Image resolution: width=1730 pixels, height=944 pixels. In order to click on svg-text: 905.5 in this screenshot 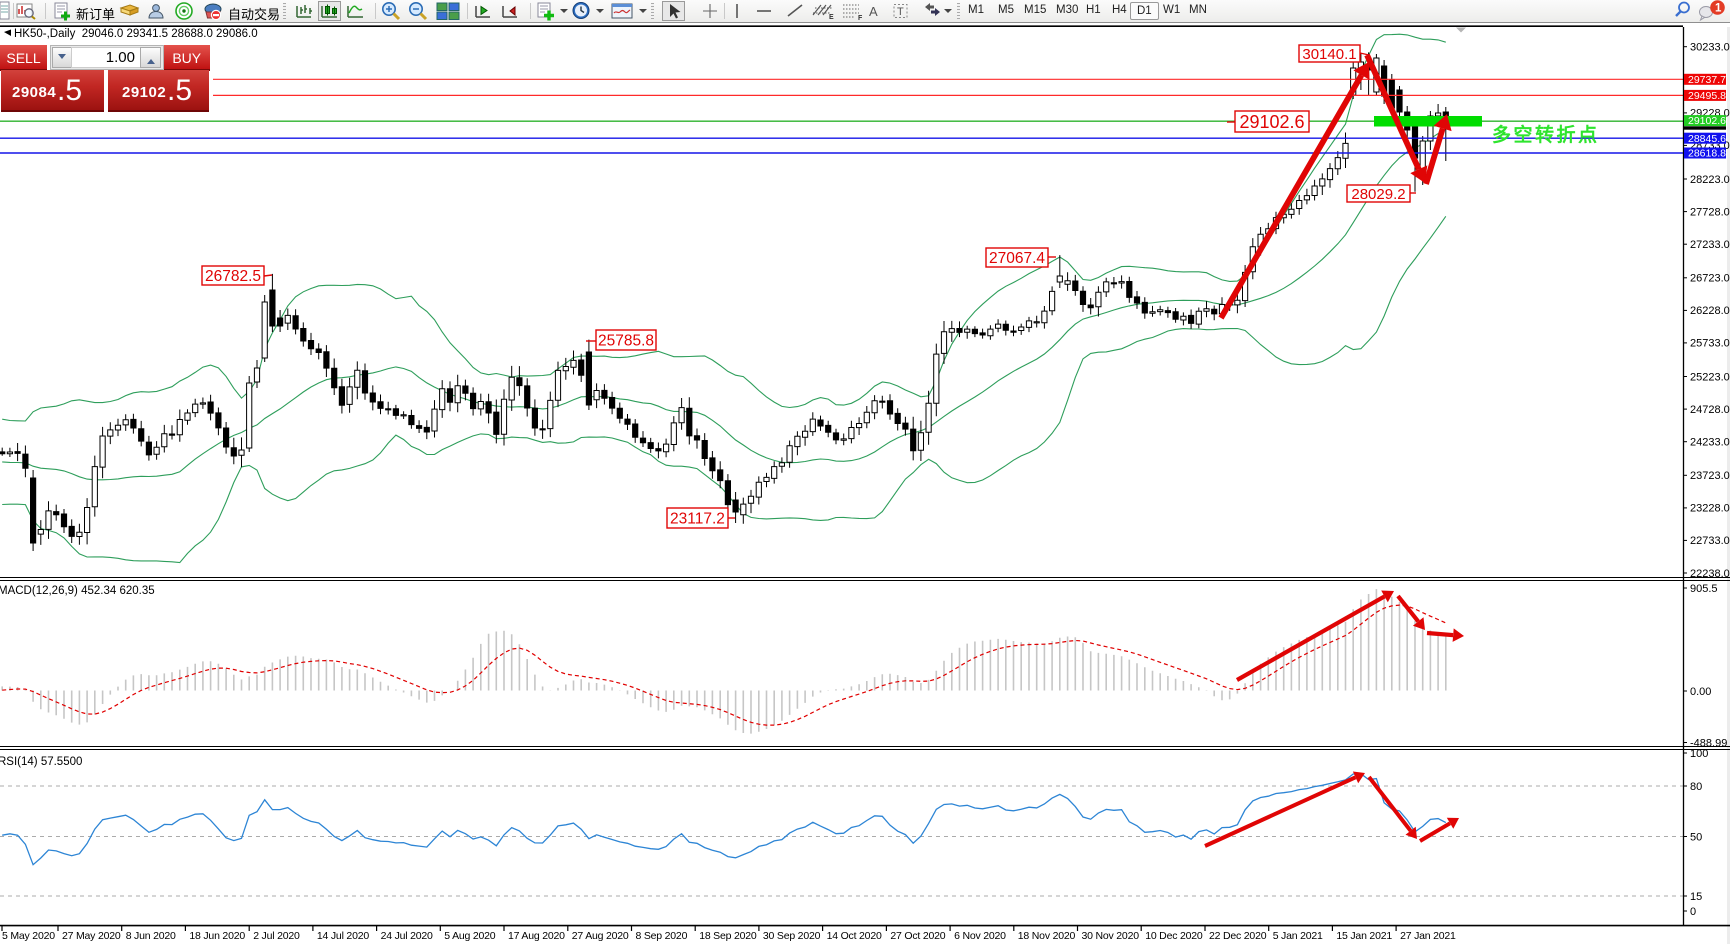, I will do `click(1704, 589)`.